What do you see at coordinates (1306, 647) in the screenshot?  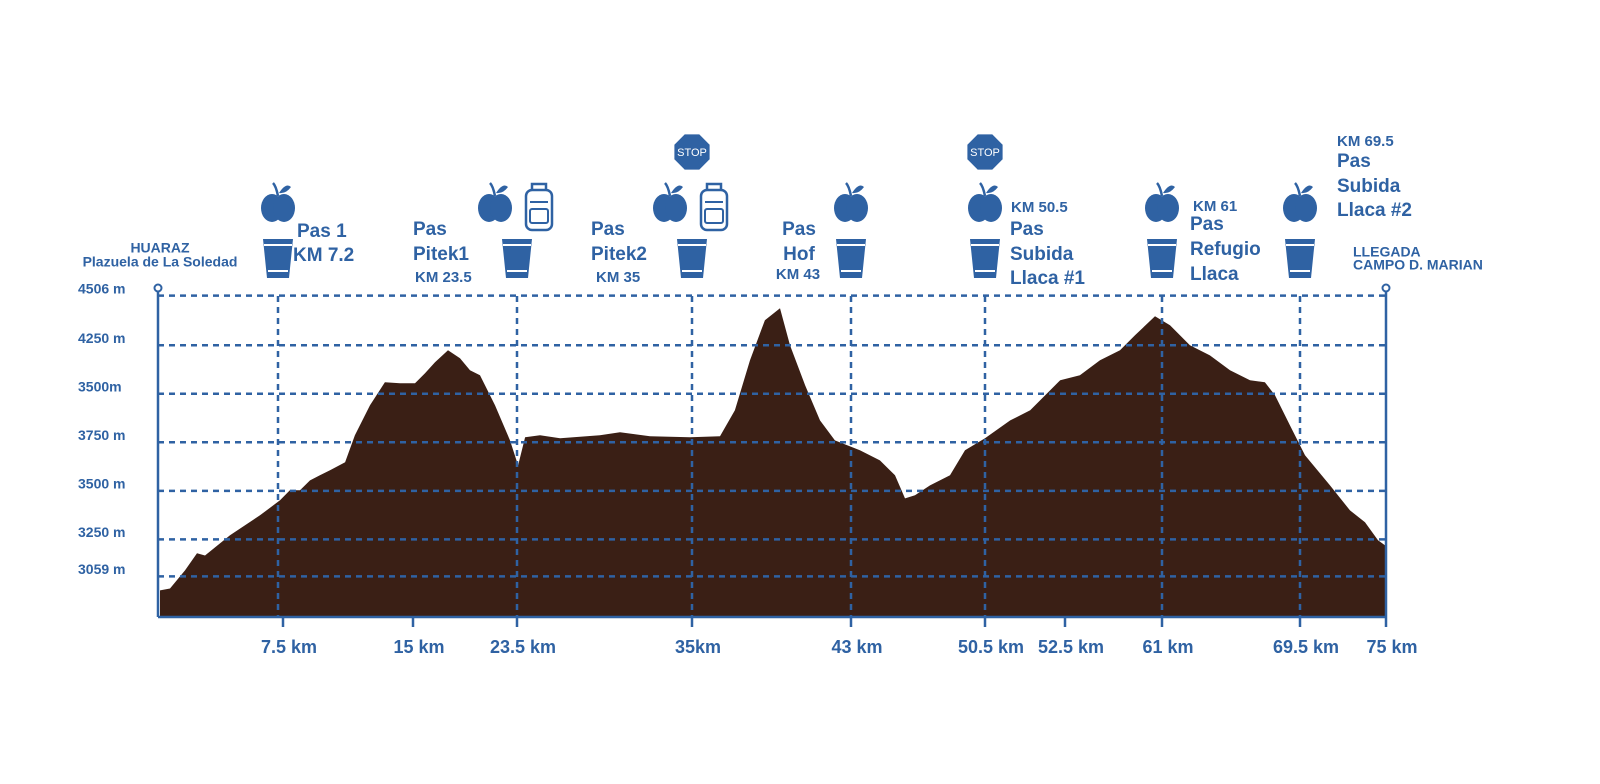 I see `x-tick-label: 69.5 km` at bounding box center [1306, 647].